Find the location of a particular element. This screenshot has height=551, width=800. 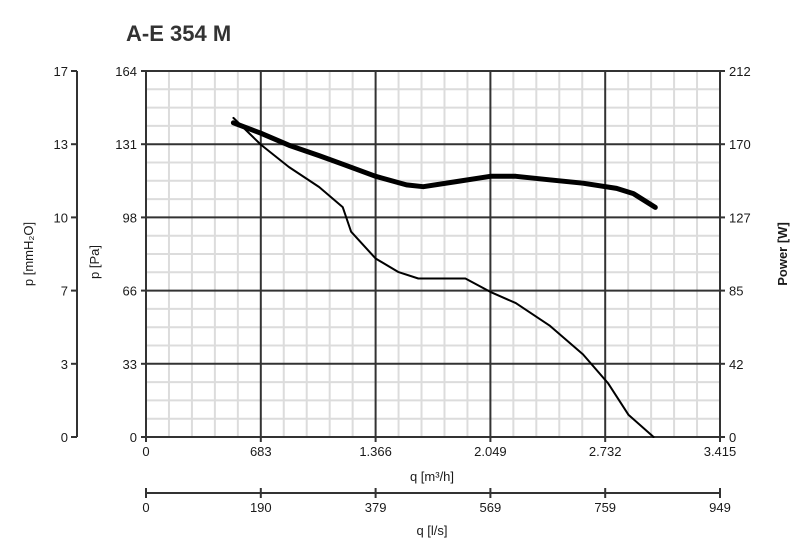

x2-tick-label: 190 is located at coordinates (261, 507).